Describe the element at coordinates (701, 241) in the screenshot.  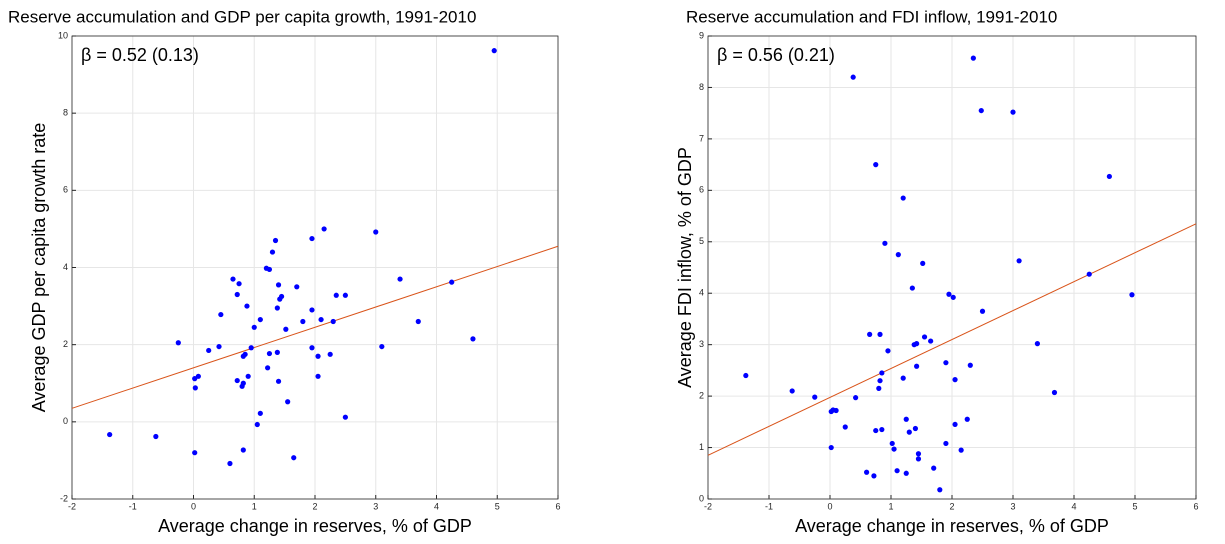
I see `y-tick-label: 5` at that location.